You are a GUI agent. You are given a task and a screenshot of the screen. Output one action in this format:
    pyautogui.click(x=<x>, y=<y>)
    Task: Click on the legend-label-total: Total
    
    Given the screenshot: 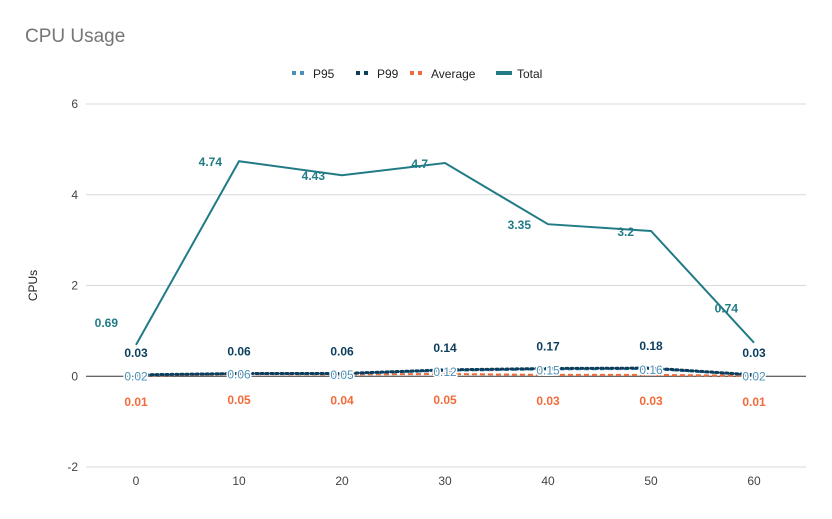 What is the action you would take?
    pyautogui.click(x=529, y=74)
    